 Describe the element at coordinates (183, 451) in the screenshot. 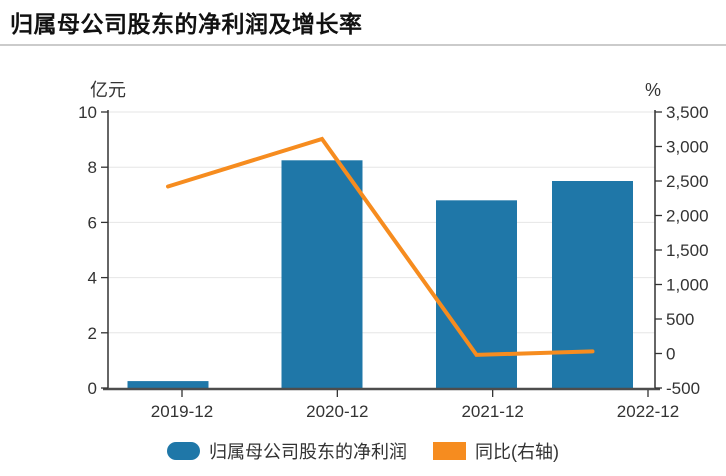

I see `bar-series-swatch-icon` at that location.